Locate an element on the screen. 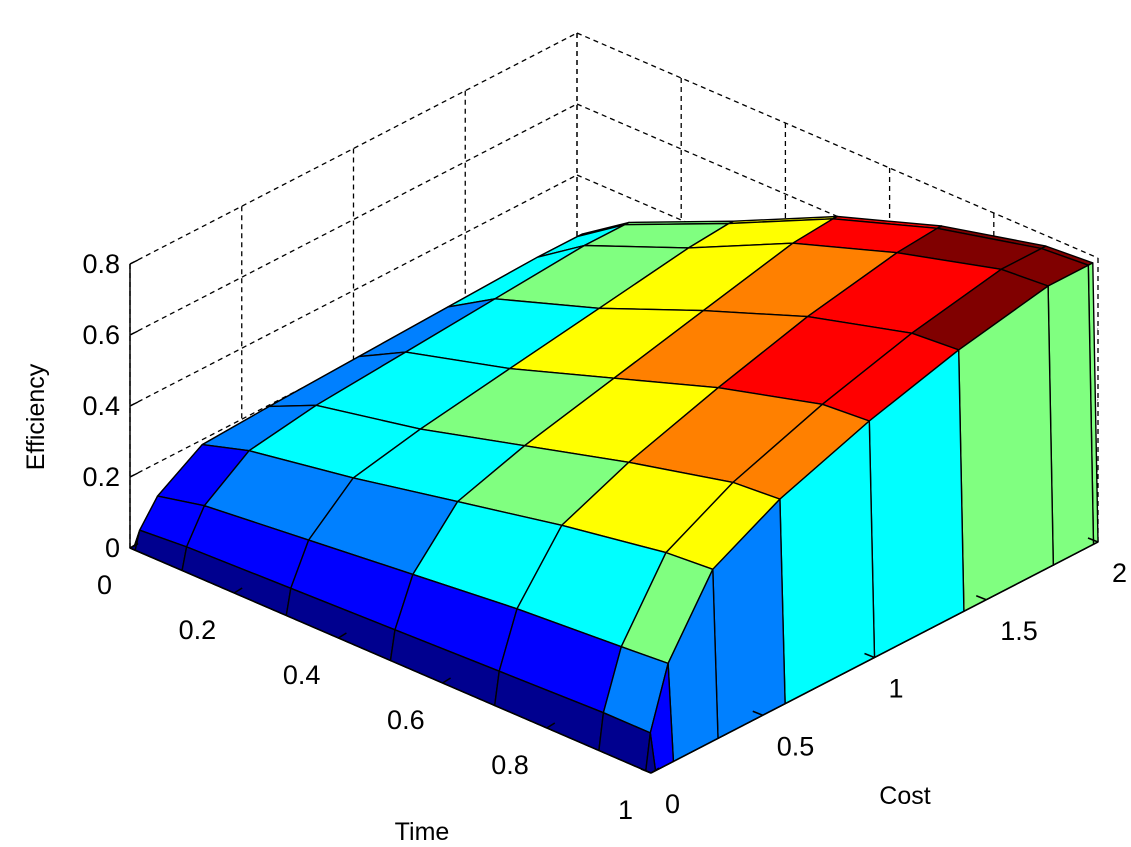 The image size is (1131, 847). y-tick-label: 1.5 is located at coordinates (1019, 631).